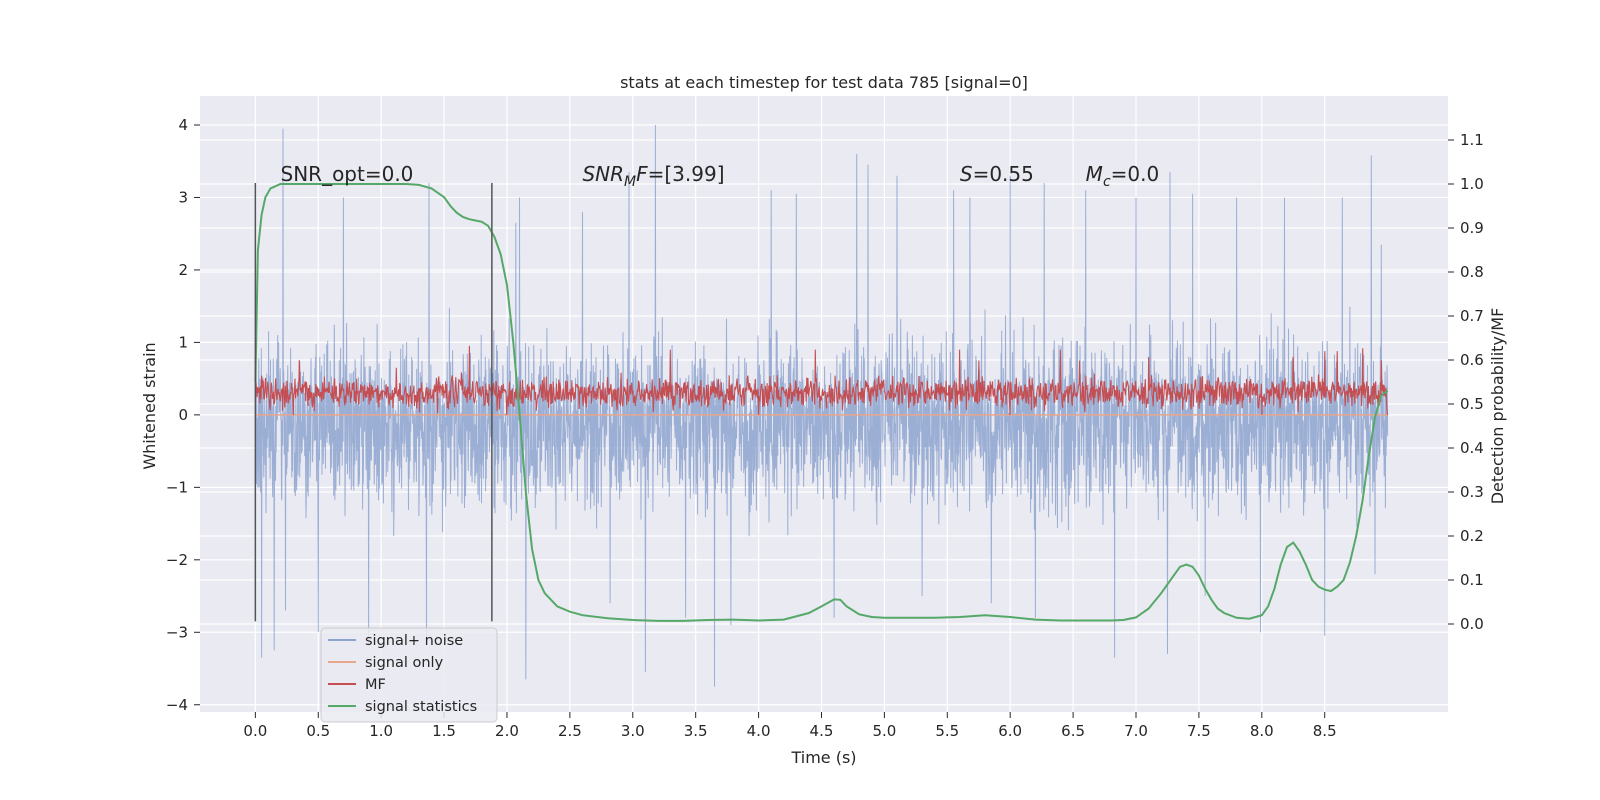 This screenshot has height=800, width=1600. Describe the element at coordinates (1325, 731) in the screenshot. I see `x-tick-label: 8.5` at that location.